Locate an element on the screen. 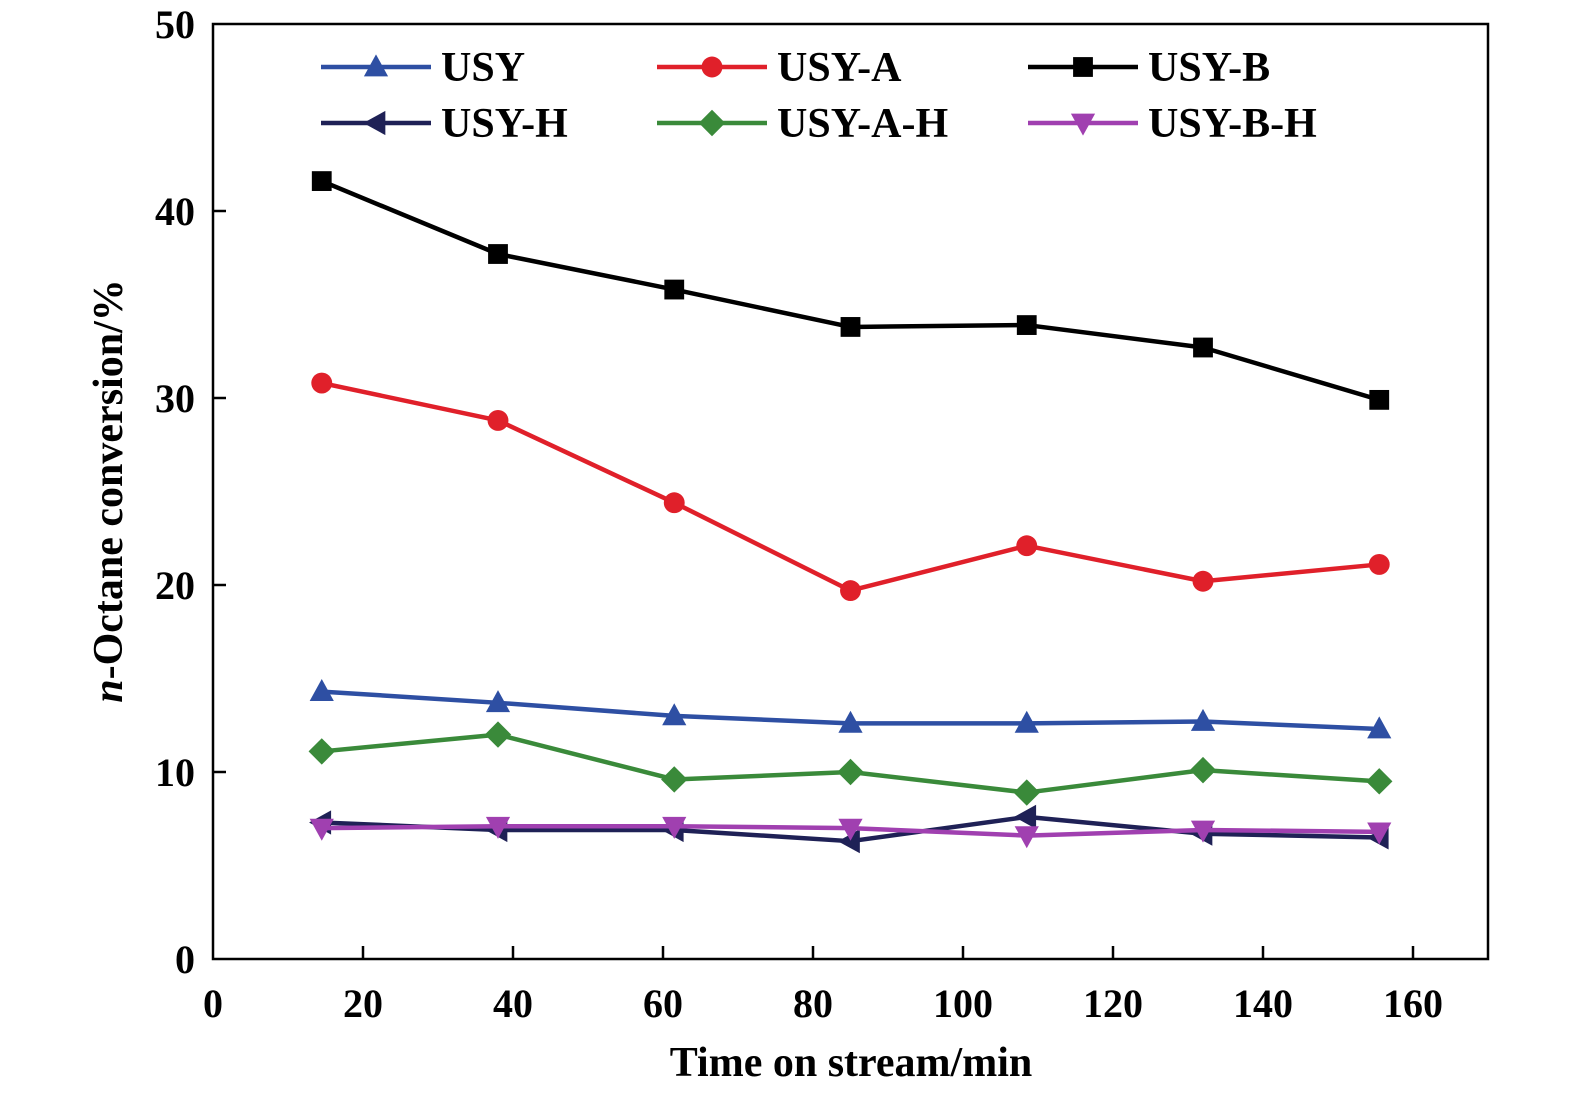 The height and width of the screenshot is (1099, 1575). series-line-usy-b is located at coordinates (850, 291).